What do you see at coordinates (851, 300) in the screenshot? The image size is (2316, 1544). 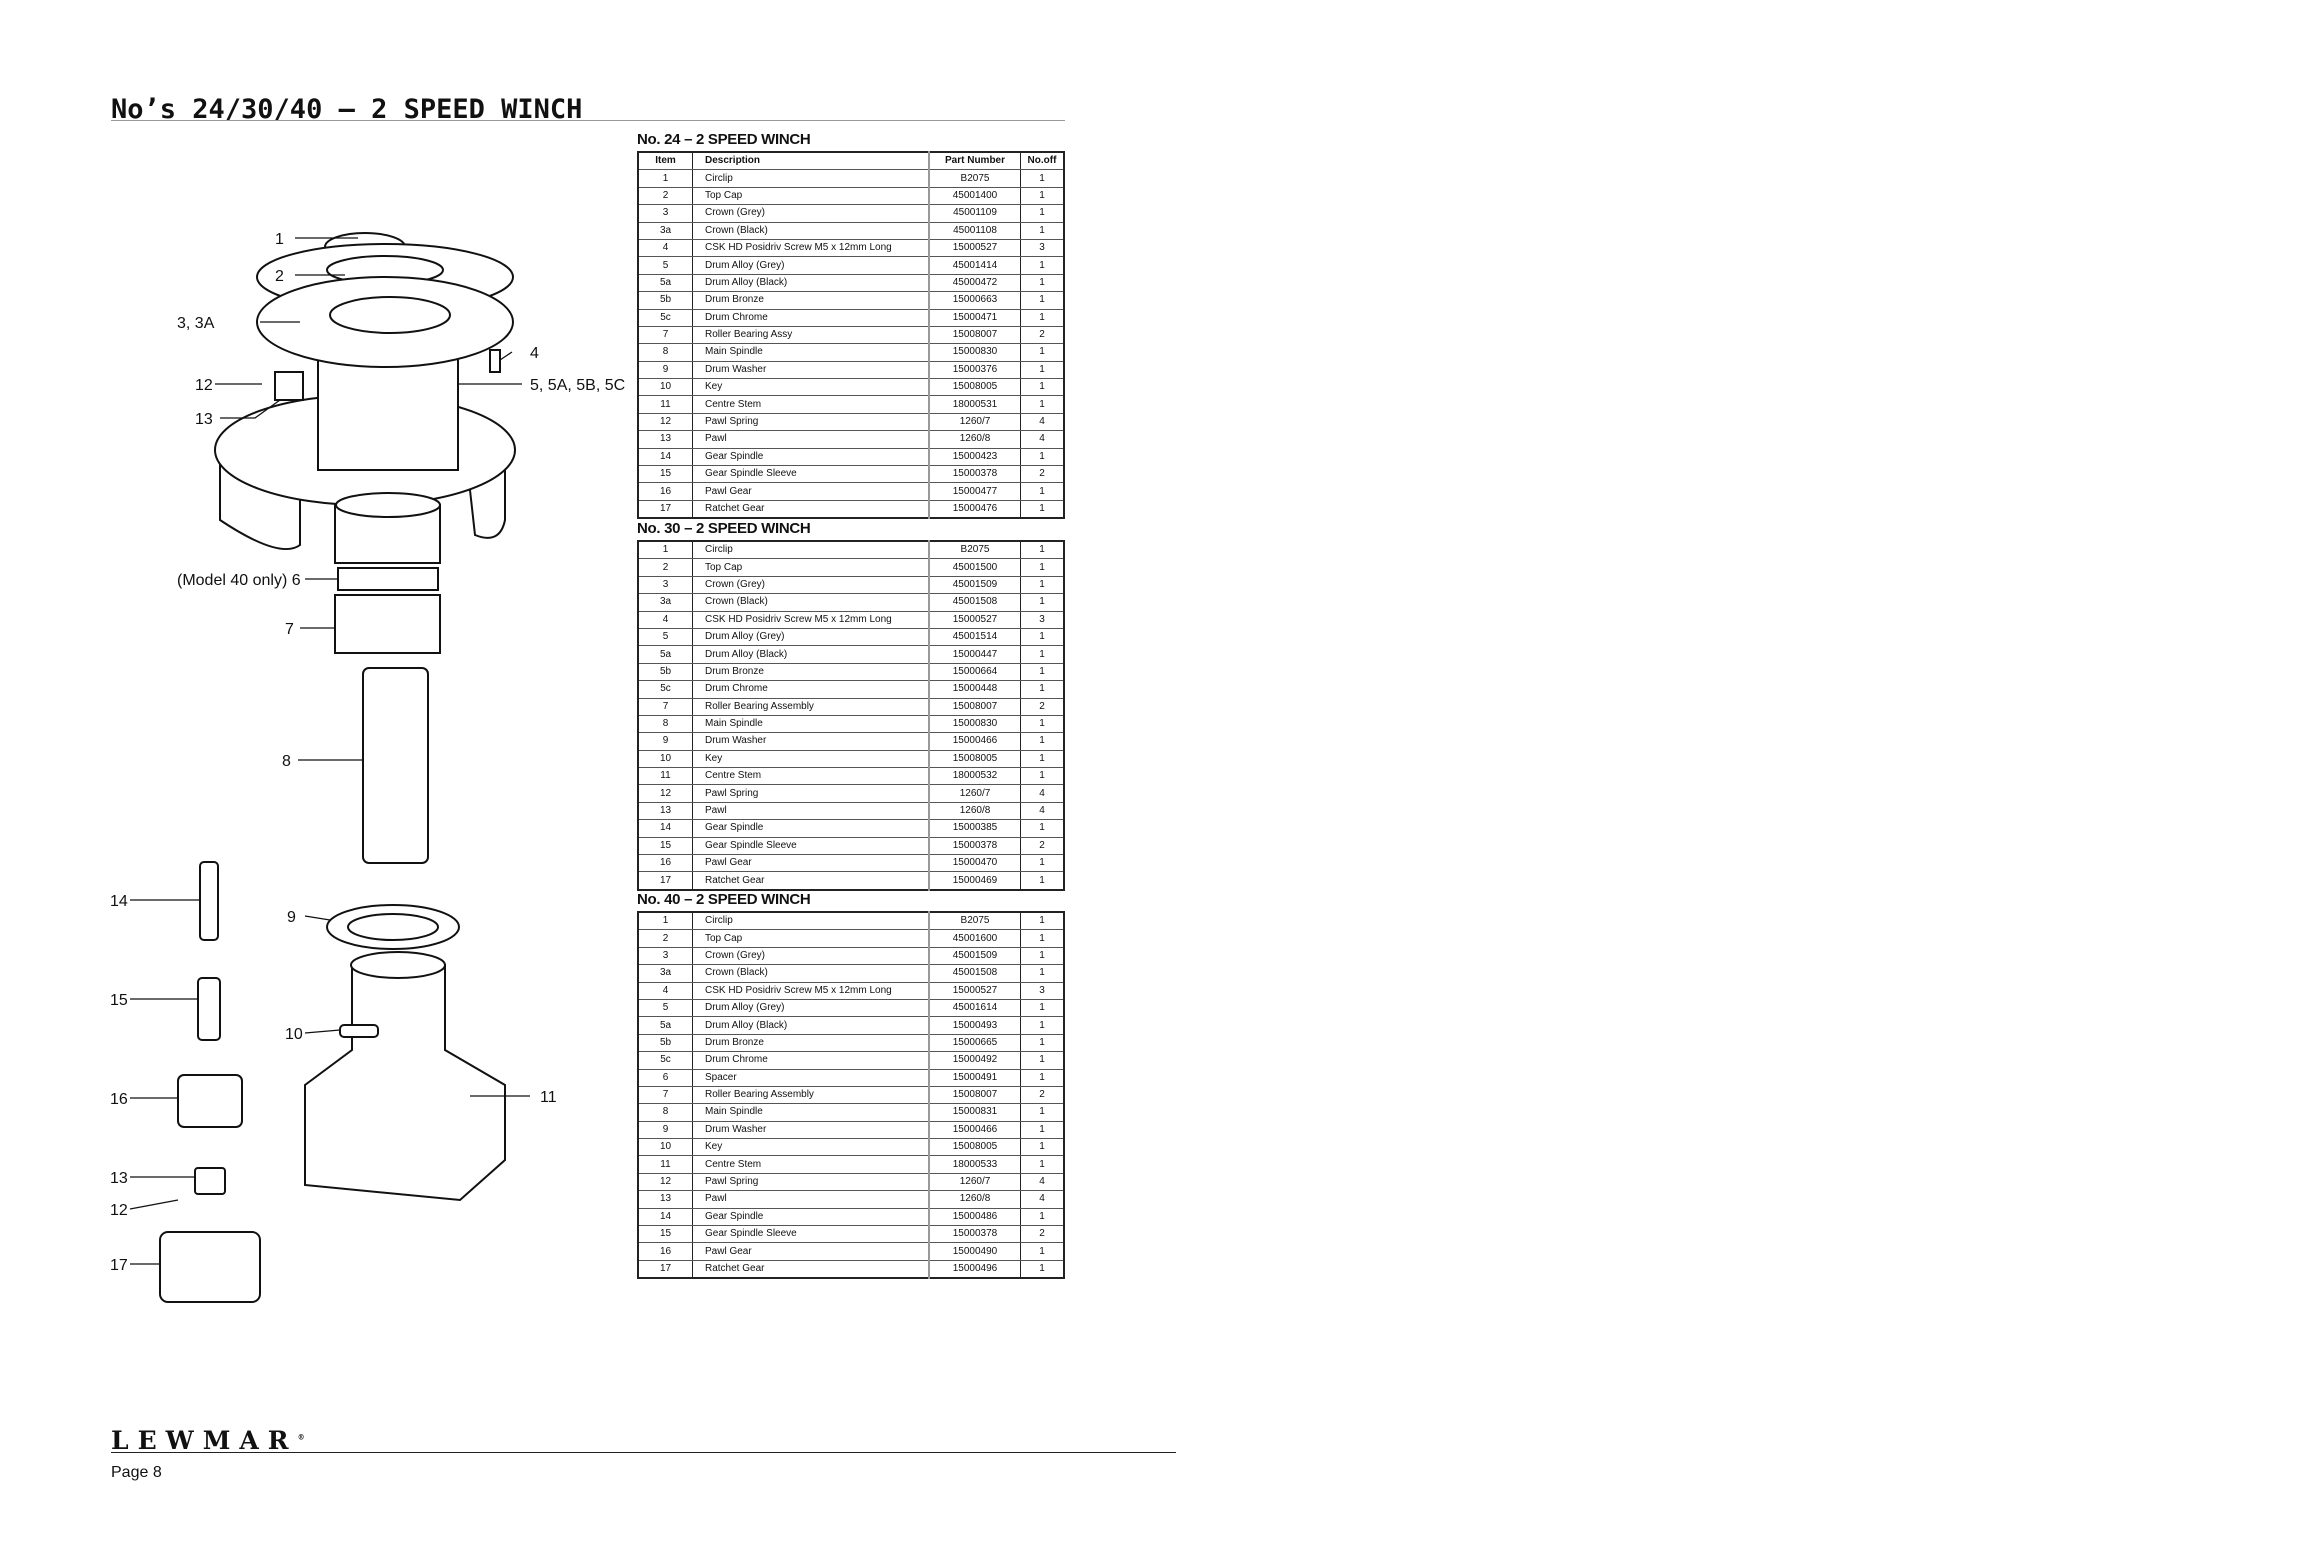 I see `table-row: 5b Drum Bronze 15000663 1` at bounding box center [851, 300].